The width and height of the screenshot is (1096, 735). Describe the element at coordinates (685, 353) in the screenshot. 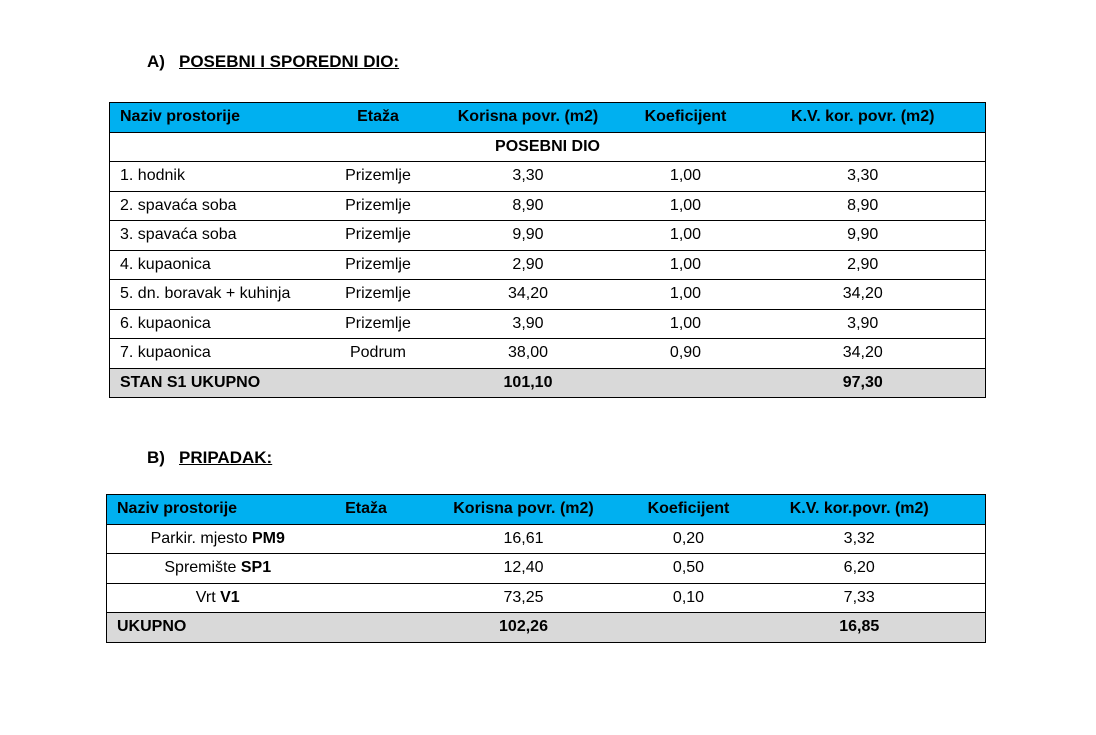

I see `cell-text: 0,90` at that location.